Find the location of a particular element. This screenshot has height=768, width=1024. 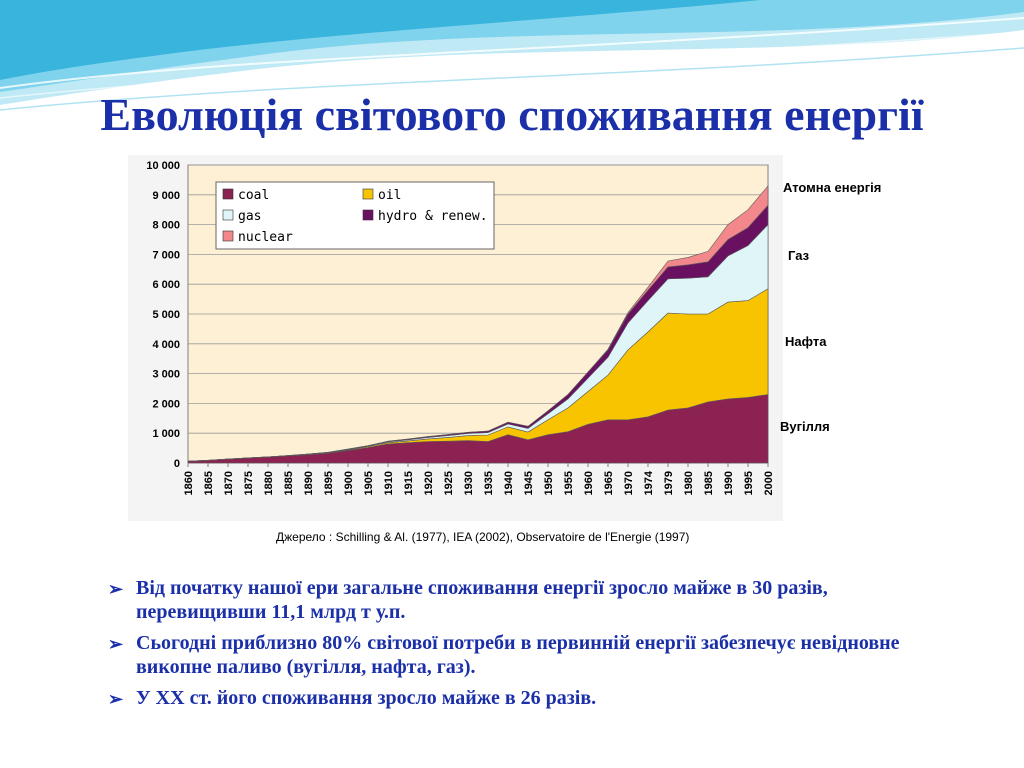

slide-title: Еволюція світового споживання енергії is located at coordinates (512, 114).